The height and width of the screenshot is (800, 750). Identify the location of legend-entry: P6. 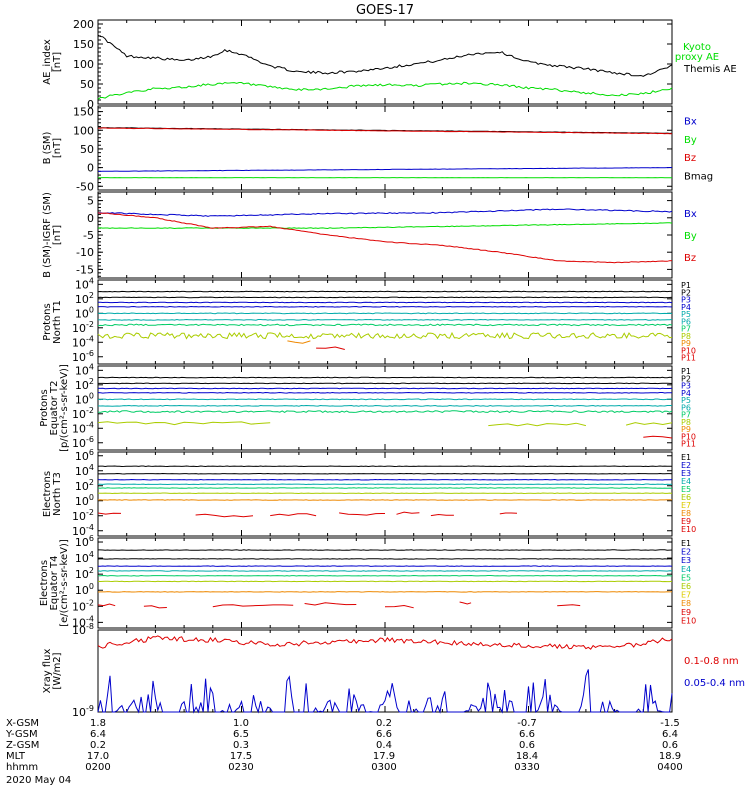
(686, 321).